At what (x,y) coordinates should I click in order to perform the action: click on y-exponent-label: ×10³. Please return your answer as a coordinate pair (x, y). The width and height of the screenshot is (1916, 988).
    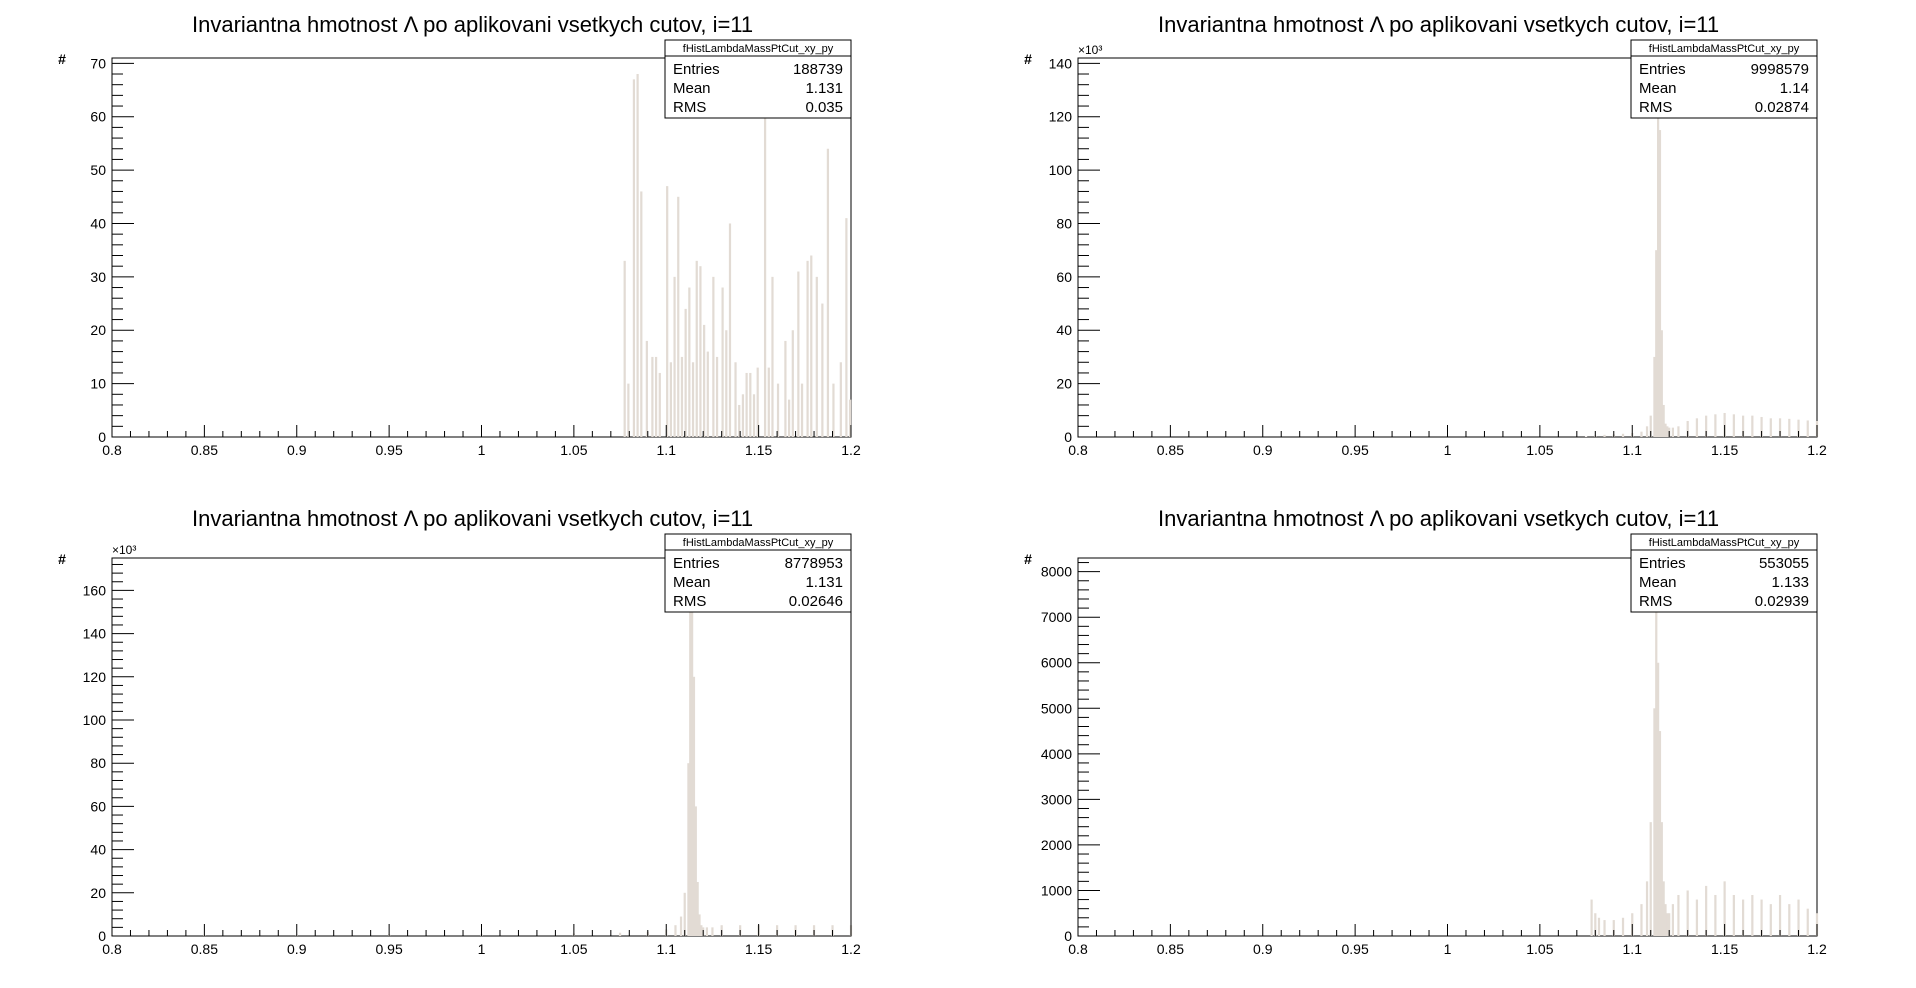
    Looking at the image, I should click on (1090, 50).